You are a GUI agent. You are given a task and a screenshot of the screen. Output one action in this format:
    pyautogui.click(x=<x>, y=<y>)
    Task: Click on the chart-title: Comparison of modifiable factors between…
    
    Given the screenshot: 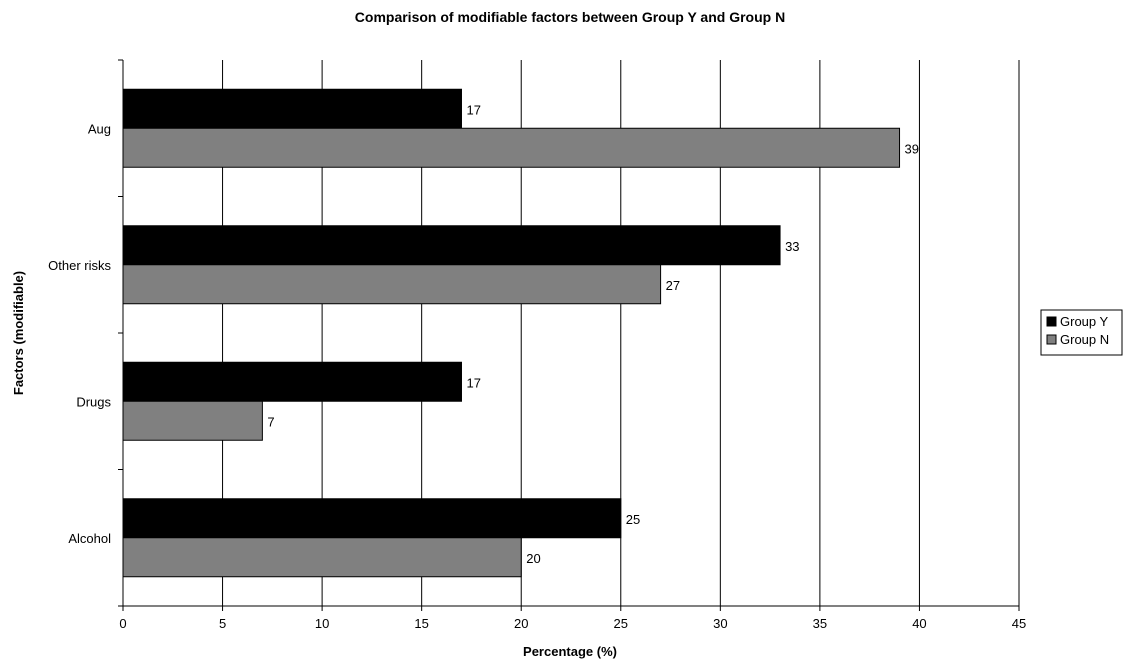 What is the action you would take?
    pyautogui.click(x=570, y=17)
    